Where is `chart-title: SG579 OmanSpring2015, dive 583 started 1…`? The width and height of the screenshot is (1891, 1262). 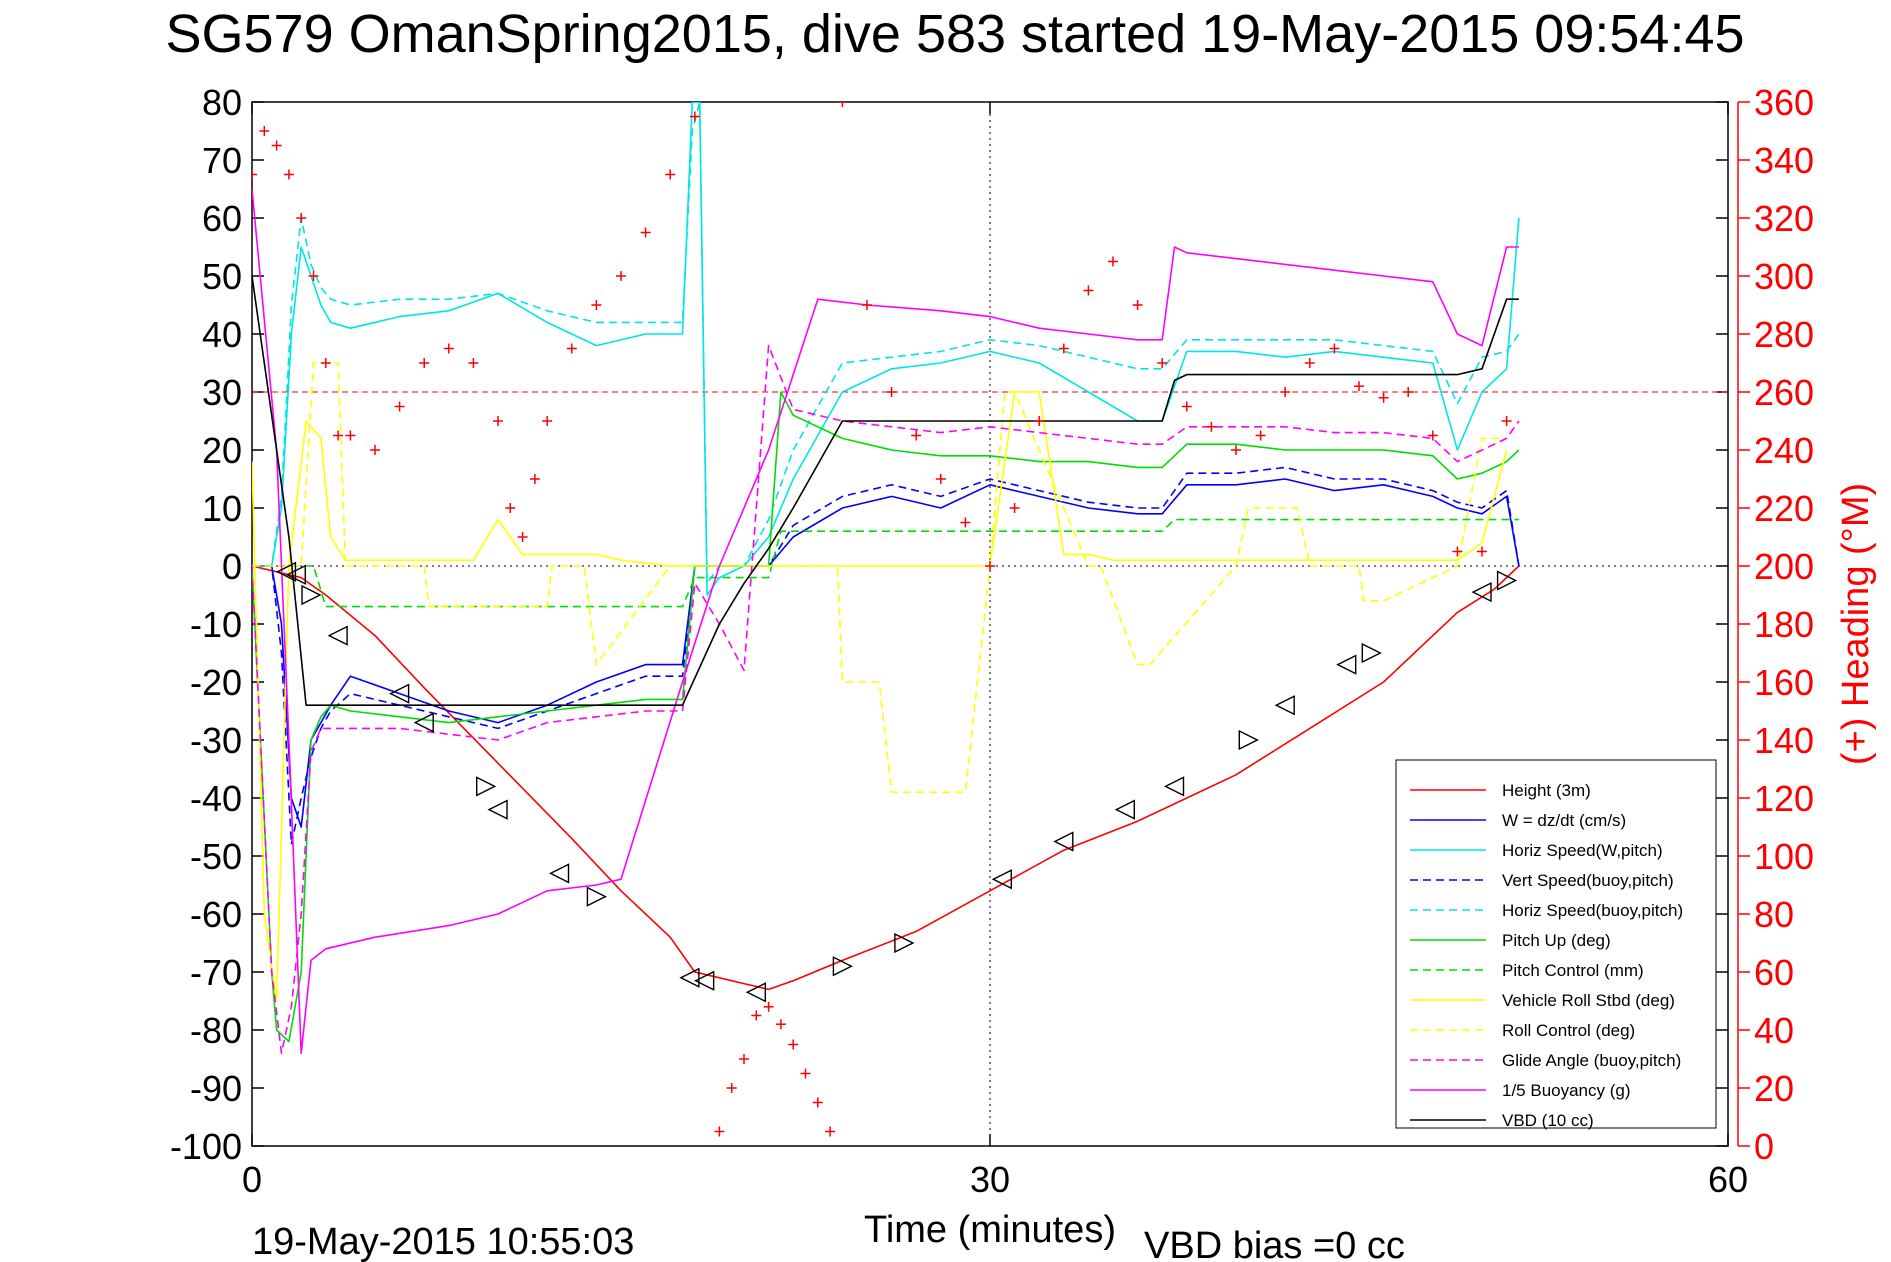 chart-title: SG579 OmanSpring2015, dive 583 started 1… is located at coordinates (954, 34).